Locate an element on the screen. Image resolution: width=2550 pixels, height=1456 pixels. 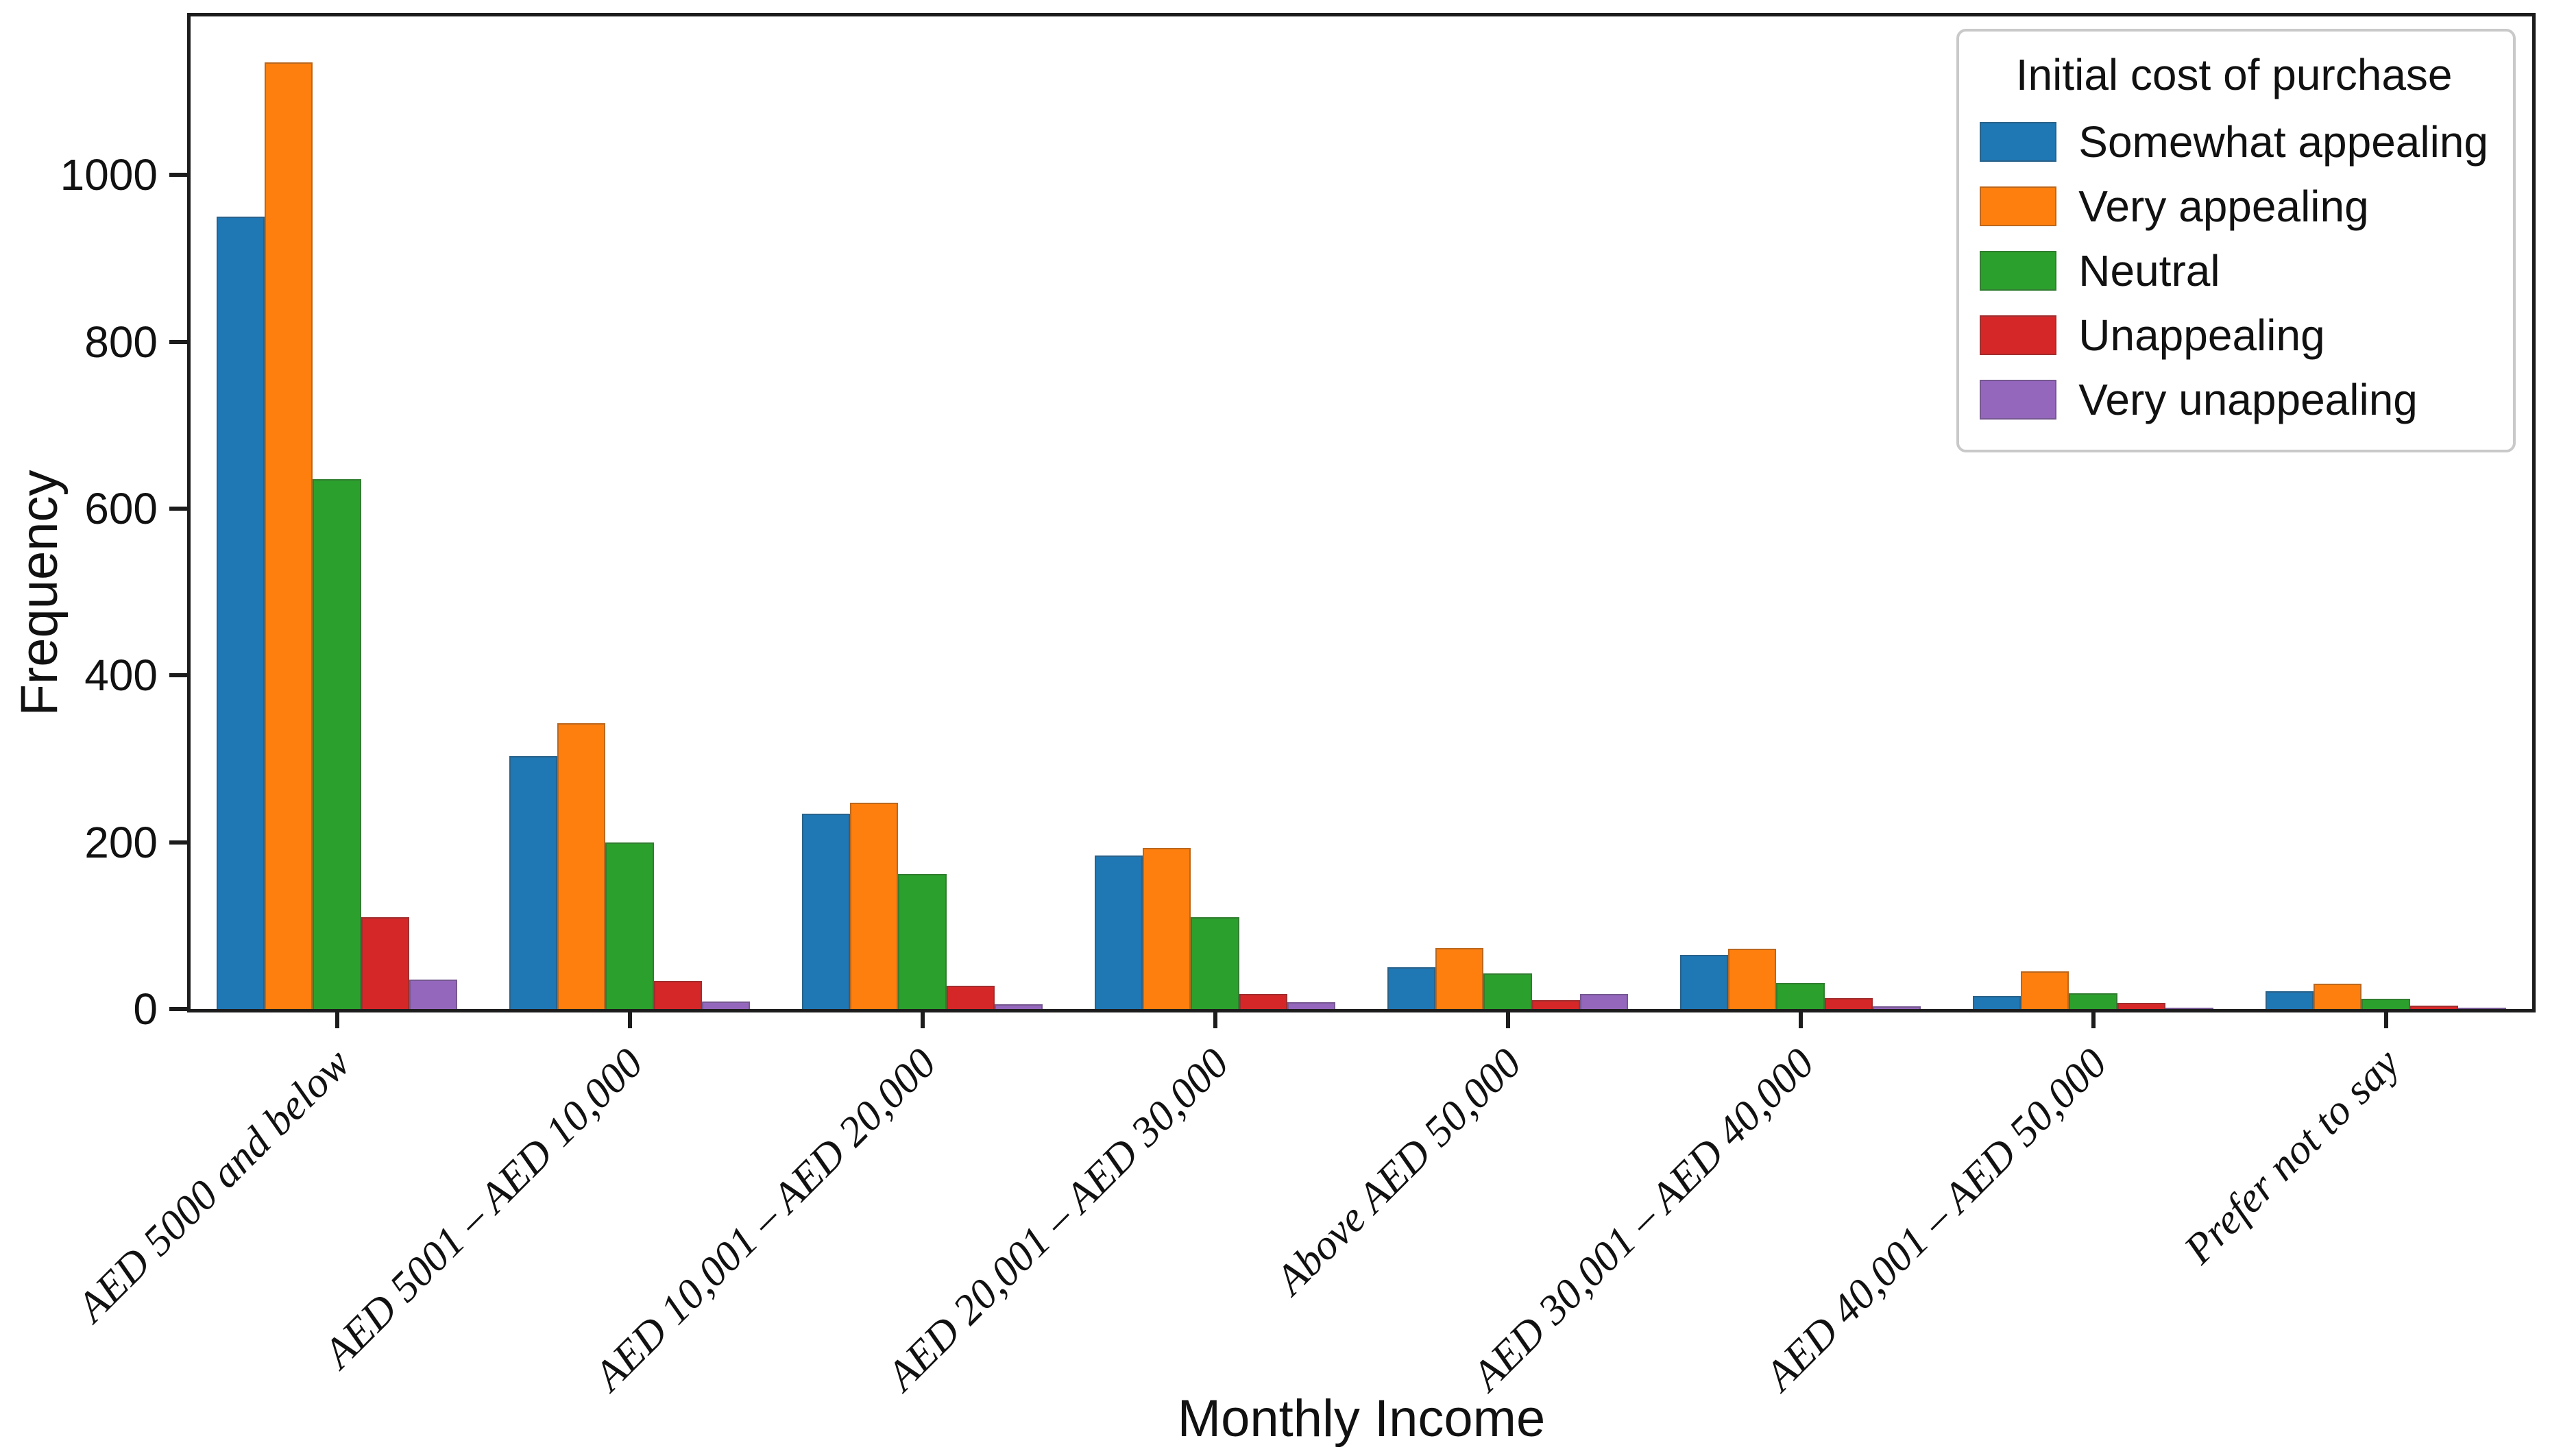
y-tick-label: 200 is located at coordinates (121, 842).